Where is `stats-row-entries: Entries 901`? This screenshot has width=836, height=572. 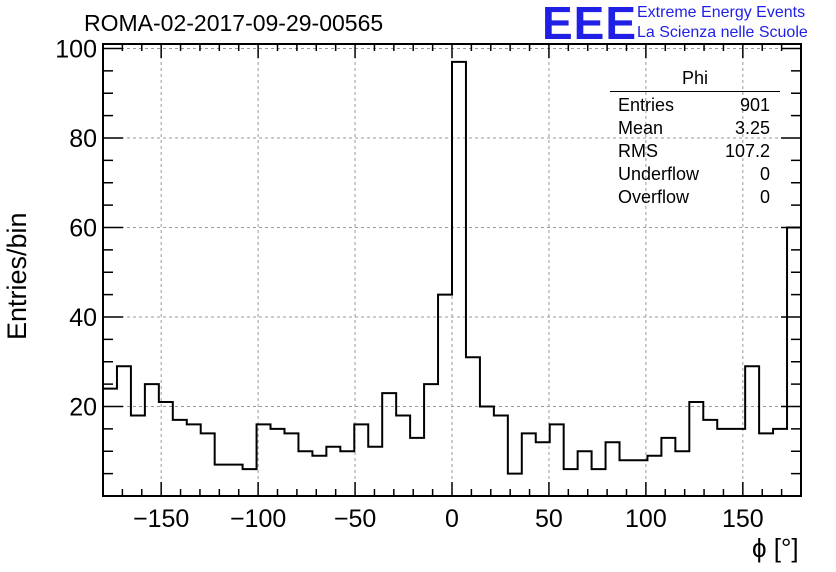
stats-row-entries: Entries 901 is located at coordinates (695, 105).